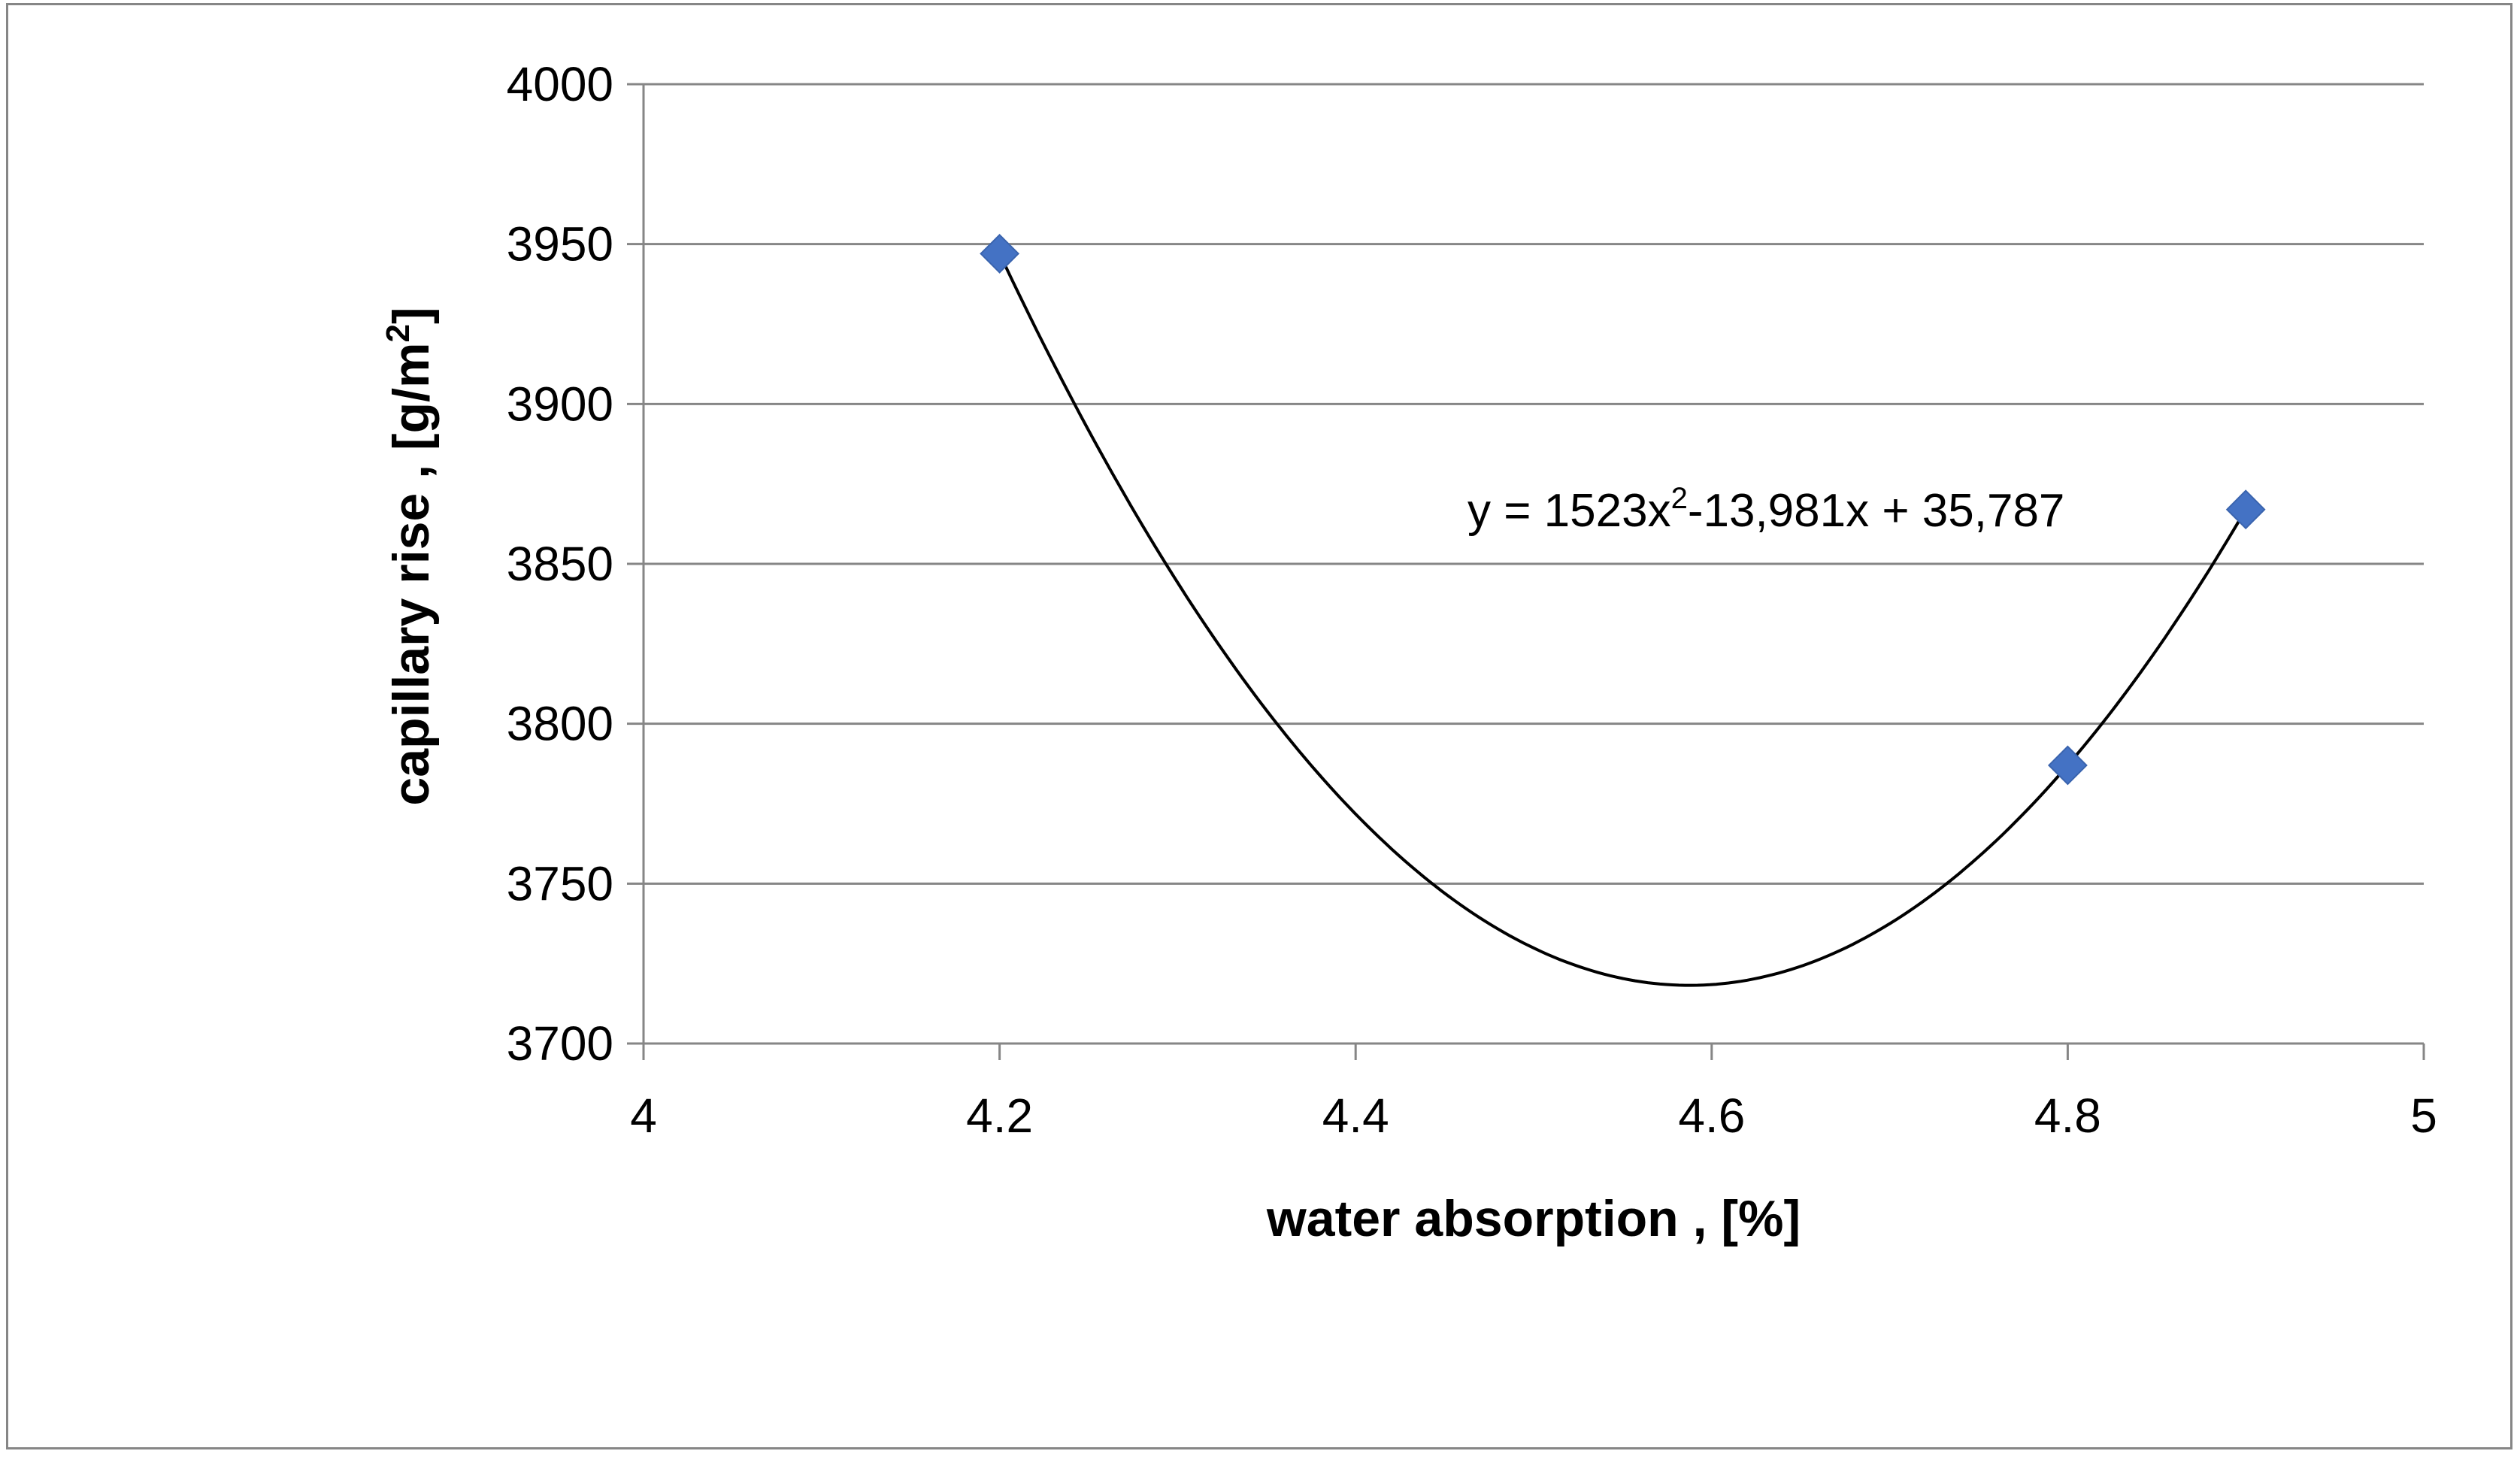 Image resolution: width=2520 pixels, height=1457 pixels. What do you see at coordinates (560, 564) in the screenshot?
I see `y-tick-label: 3850` at bounding box center [560, 564].